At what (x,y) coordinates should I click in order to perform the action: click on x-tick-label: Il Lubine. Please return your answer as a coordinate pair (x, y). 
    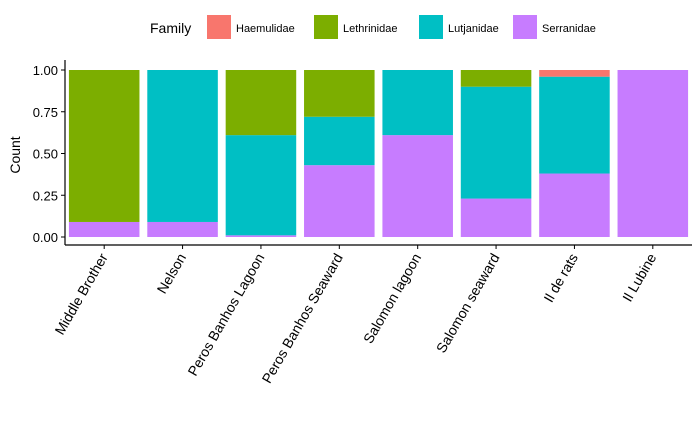
    Looking at the image, I should click on (639, 277).